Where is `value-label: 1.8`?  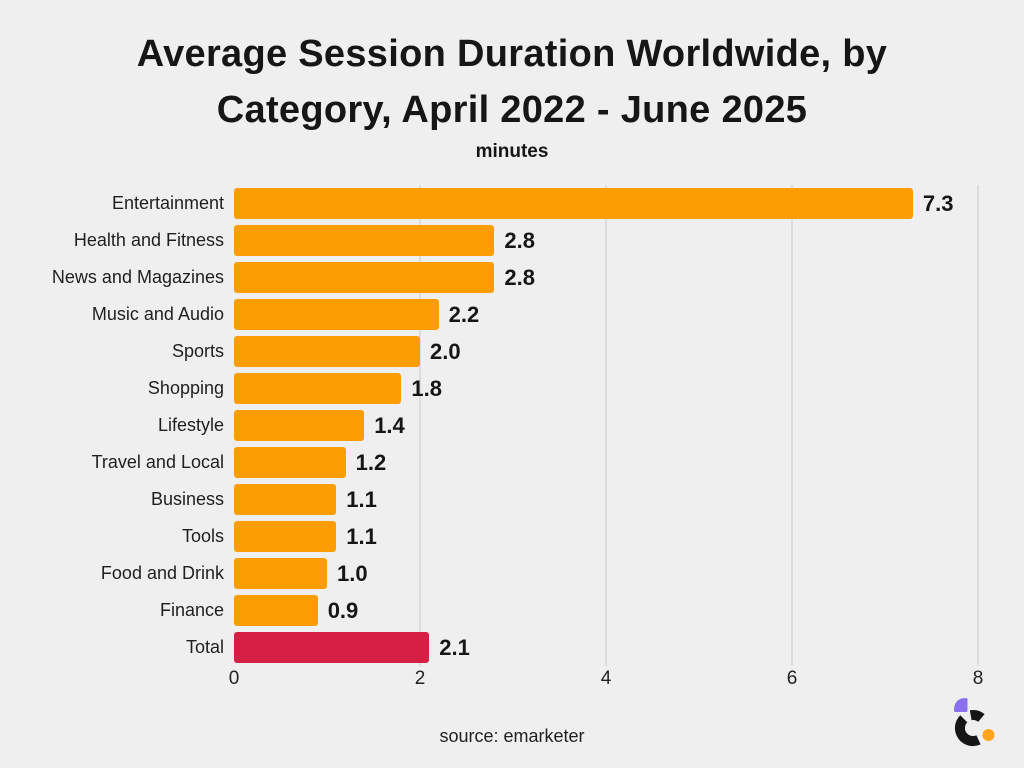
value-label: 1.8 is located at coordinates (426, 388).